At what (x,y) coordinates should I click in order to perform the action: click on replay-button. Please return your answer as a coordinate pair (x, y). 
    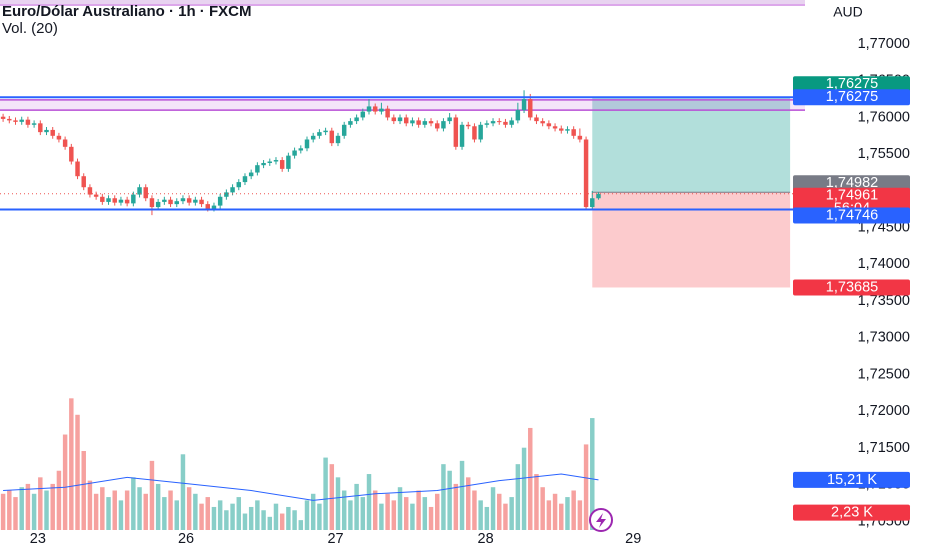
    Looking at the image, I should click on (601, 520).